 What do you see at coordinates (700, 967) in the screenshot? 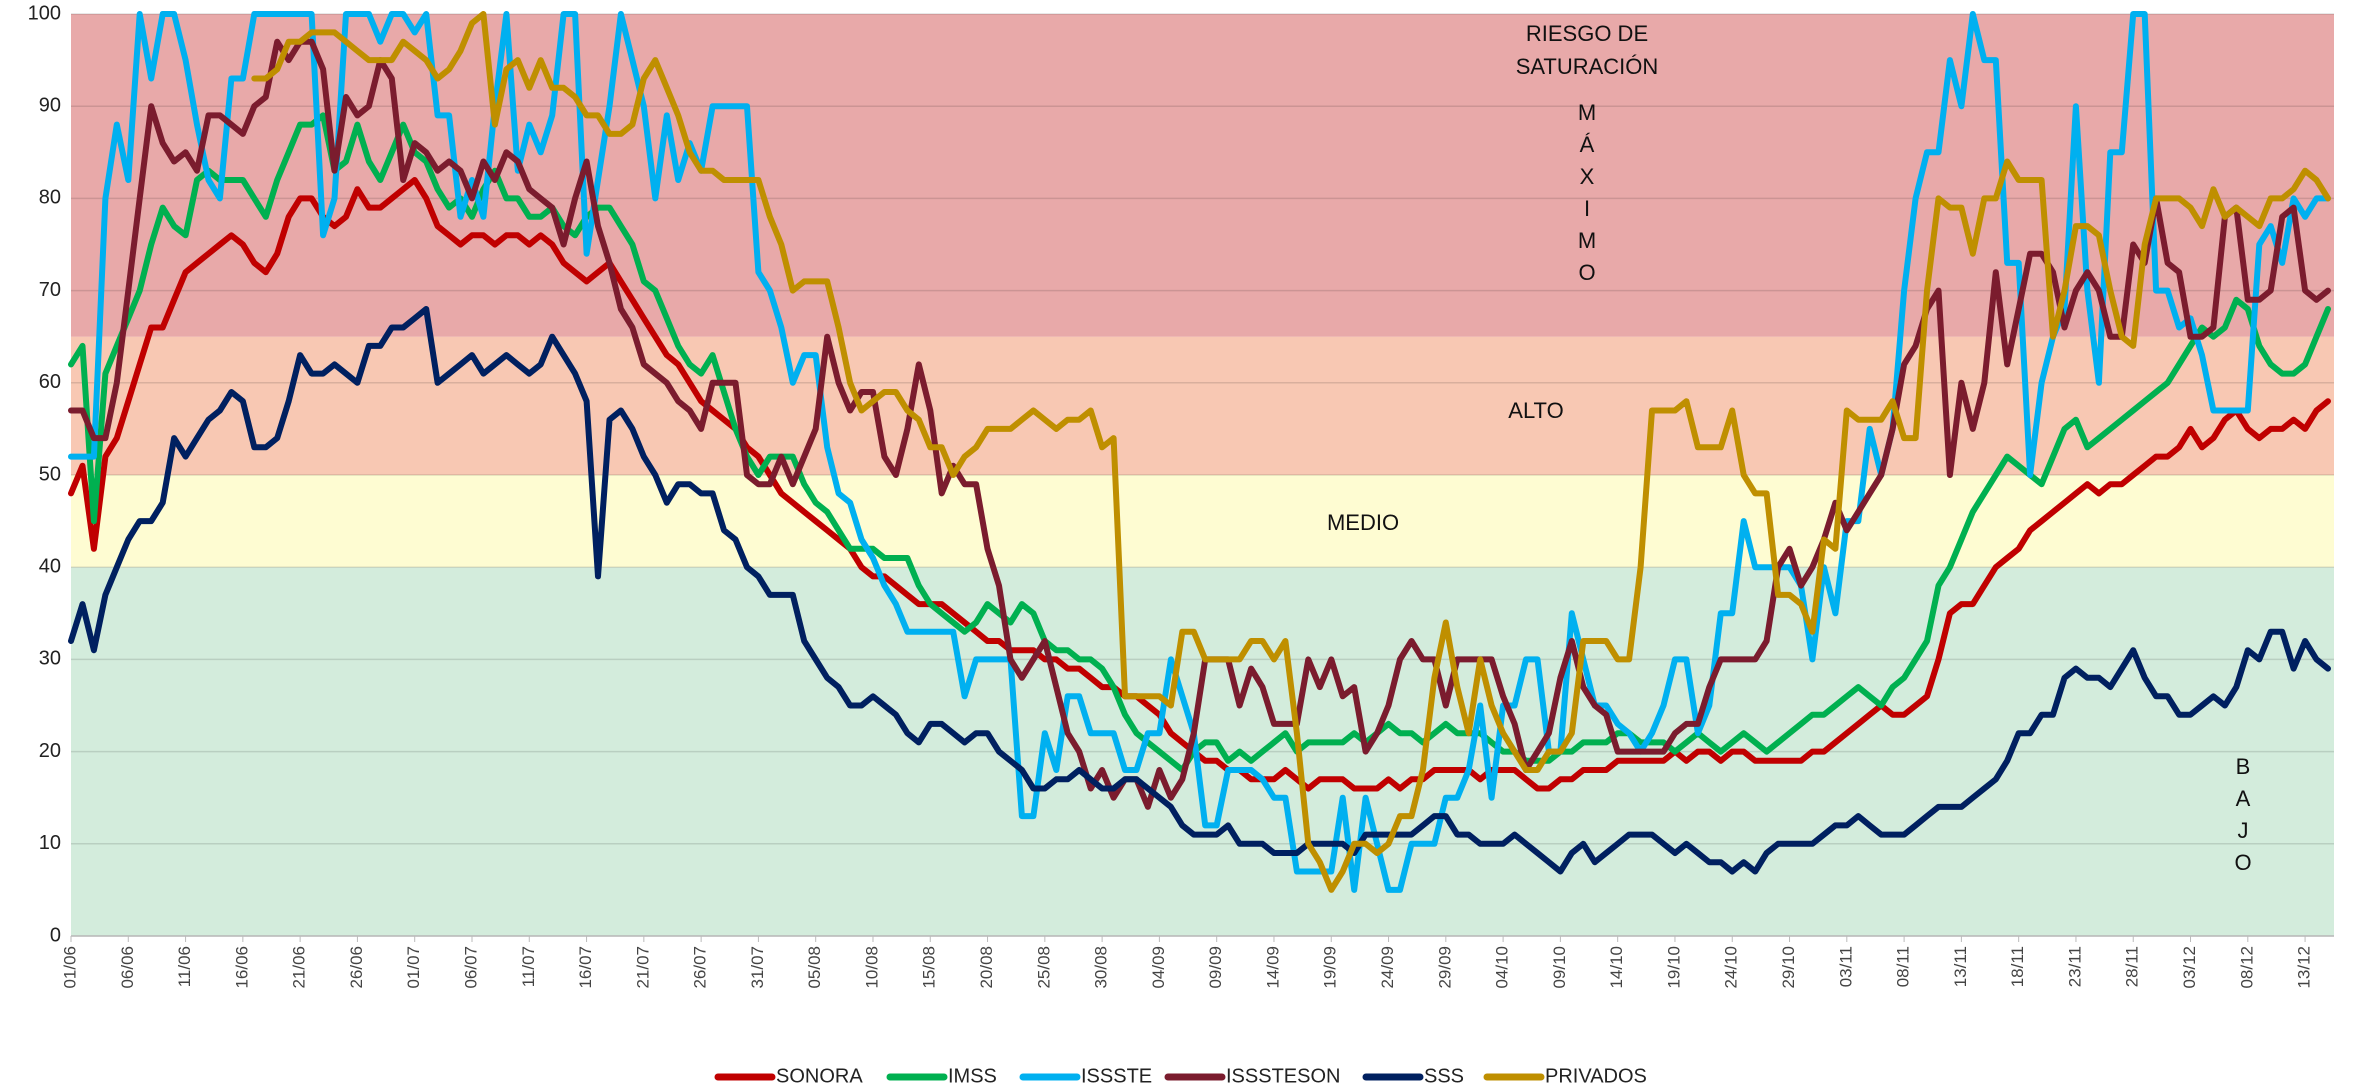
I see `x-tick-label: 26/07` at bounding box center [700, 967].